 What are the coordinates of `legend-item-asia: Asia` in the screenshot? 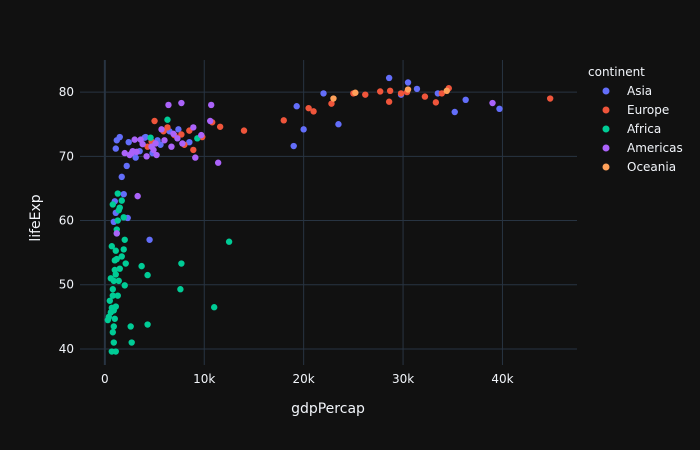 It's located at (627, 91).